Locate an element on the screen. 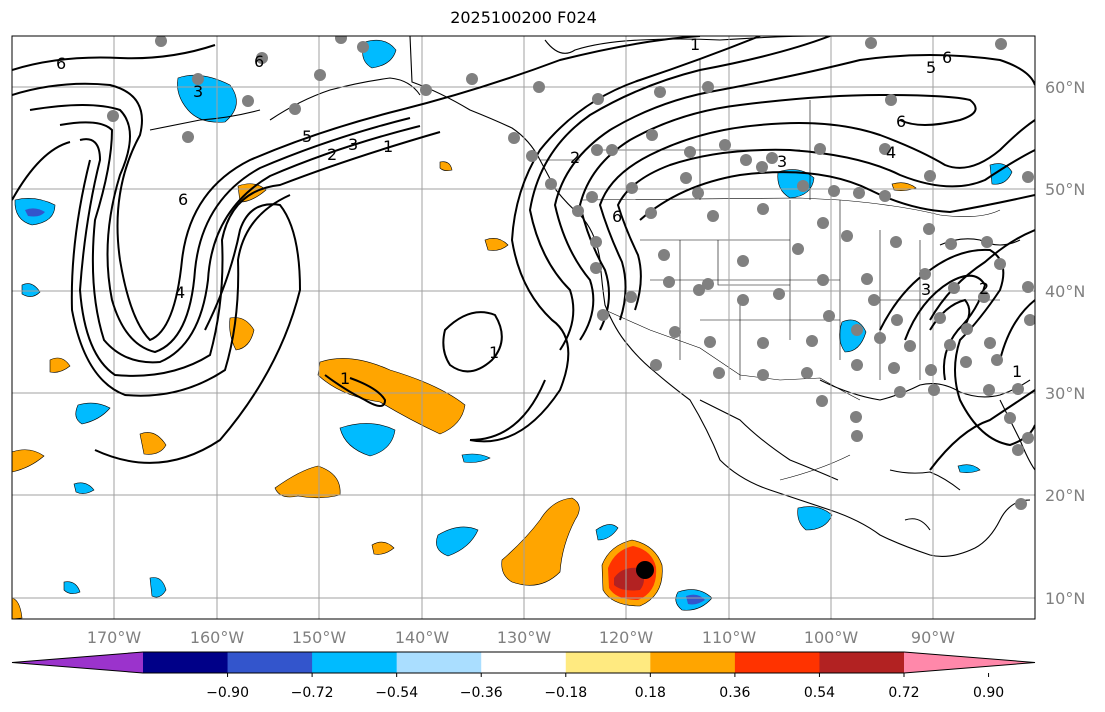 Image resolution: width=1105 pixels, height=712 pixels. lat-label: 40°N is located at coordinates (1065, 291).